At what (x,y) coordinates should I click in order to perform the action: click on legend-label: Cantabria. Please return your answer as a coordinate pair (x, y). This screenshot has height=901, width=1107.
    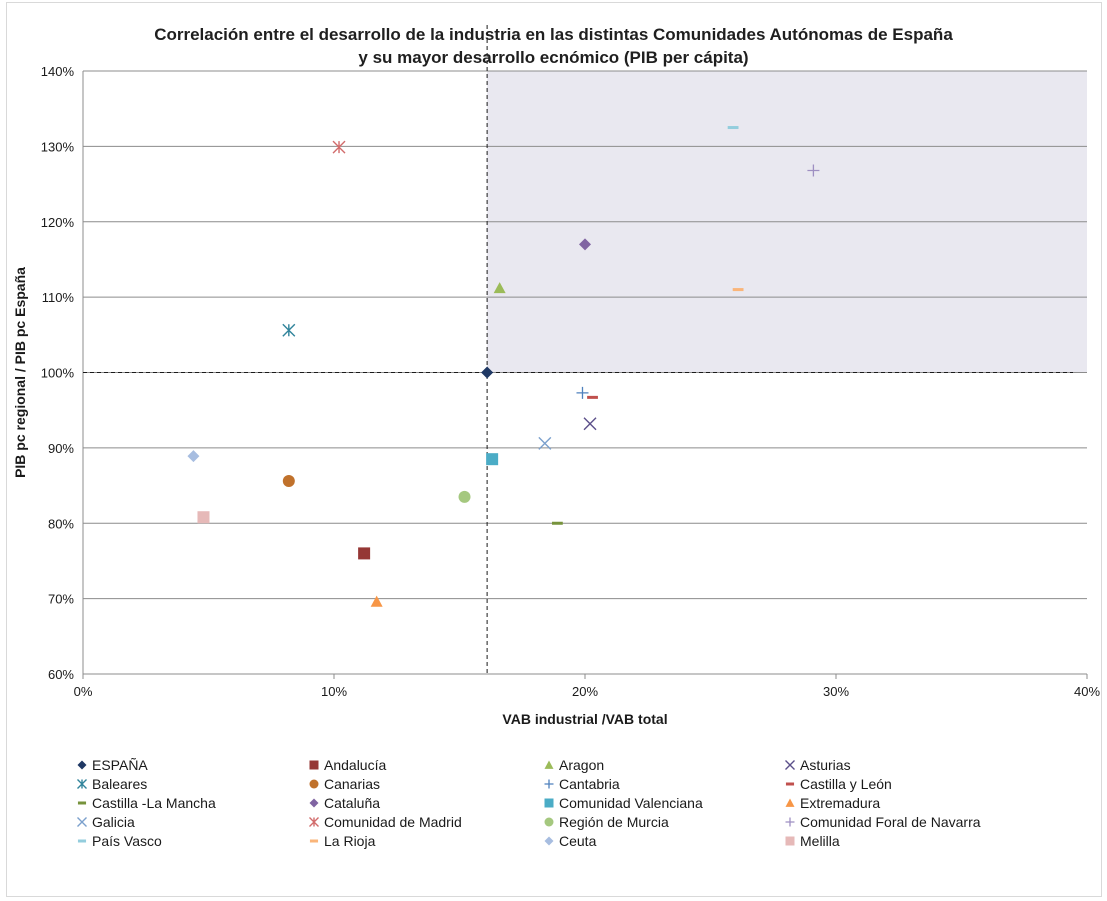
    Looking at the image, I should click on (589, 784).